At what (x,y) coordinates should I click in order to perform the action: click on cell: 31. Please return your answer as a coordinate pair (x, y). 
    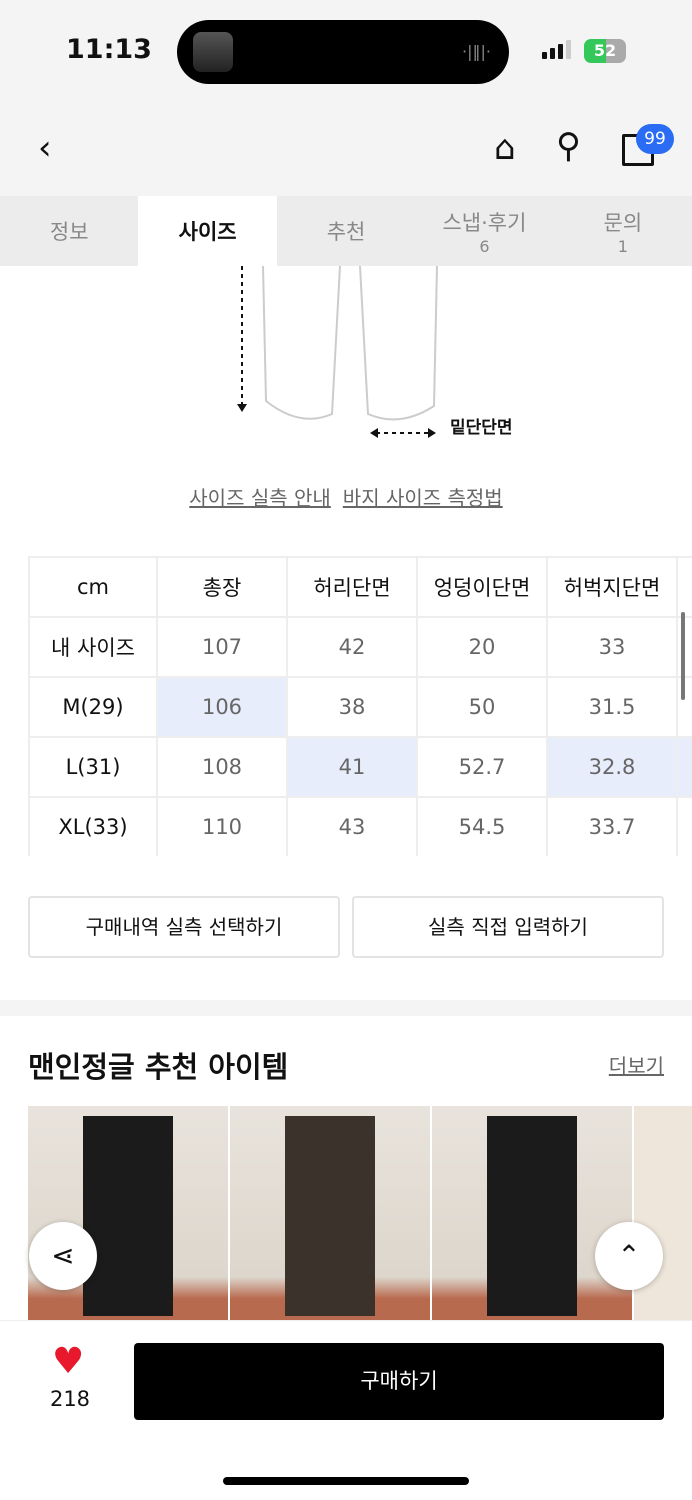
    Looking at the image, I should click on (684, 826).